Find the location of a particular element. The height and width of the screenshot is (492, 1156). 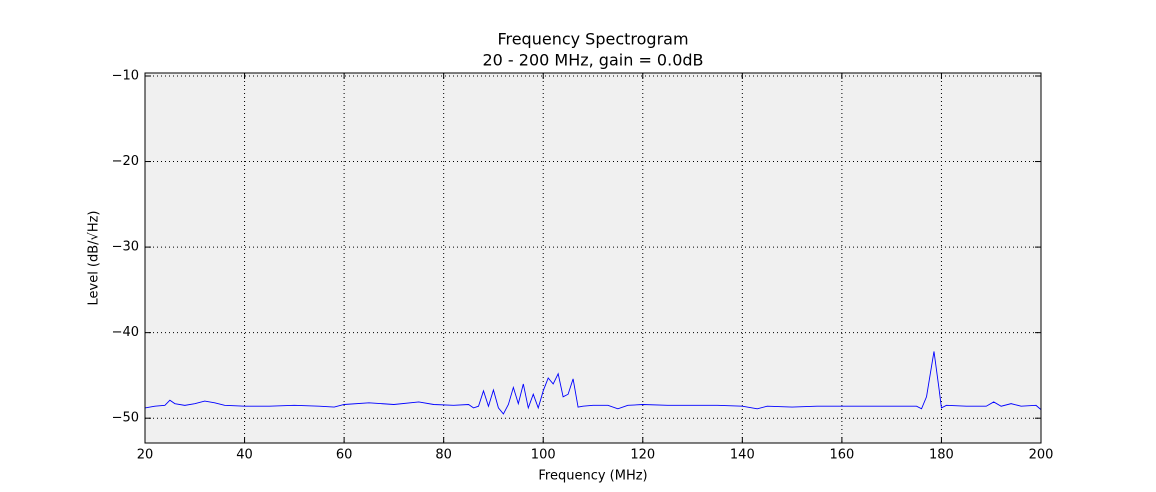

y-tick-label: −40 is located at coordinates (125, 332).